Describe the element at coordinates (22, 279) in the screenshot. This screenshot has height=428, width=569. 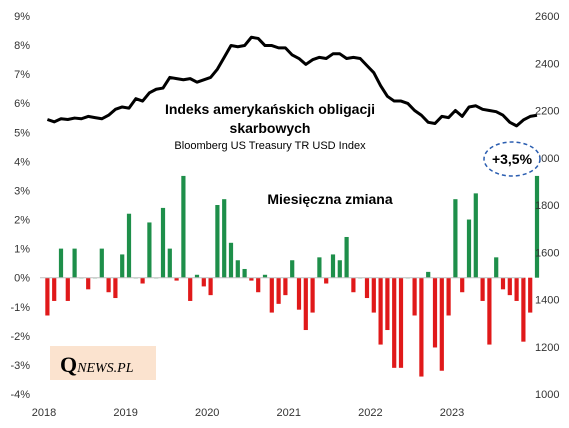
I see `left-tick-label: 0%` at that location.